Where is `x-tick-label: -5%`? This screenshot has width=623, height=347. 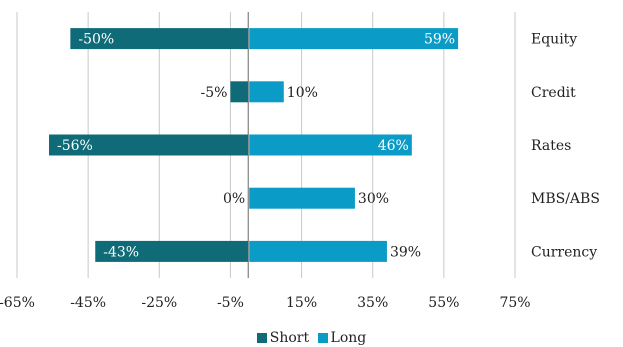
x-tick-label: -5% is located at coordinates (230, 303).